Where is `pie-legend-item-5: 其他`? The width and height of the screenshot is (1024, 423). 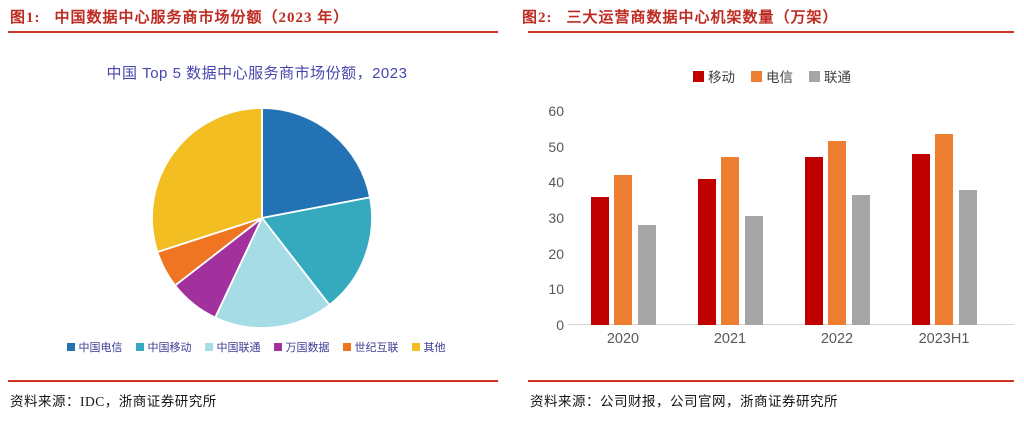
pie-legend-item-5: 其他 is located at coordinates (428, 347).